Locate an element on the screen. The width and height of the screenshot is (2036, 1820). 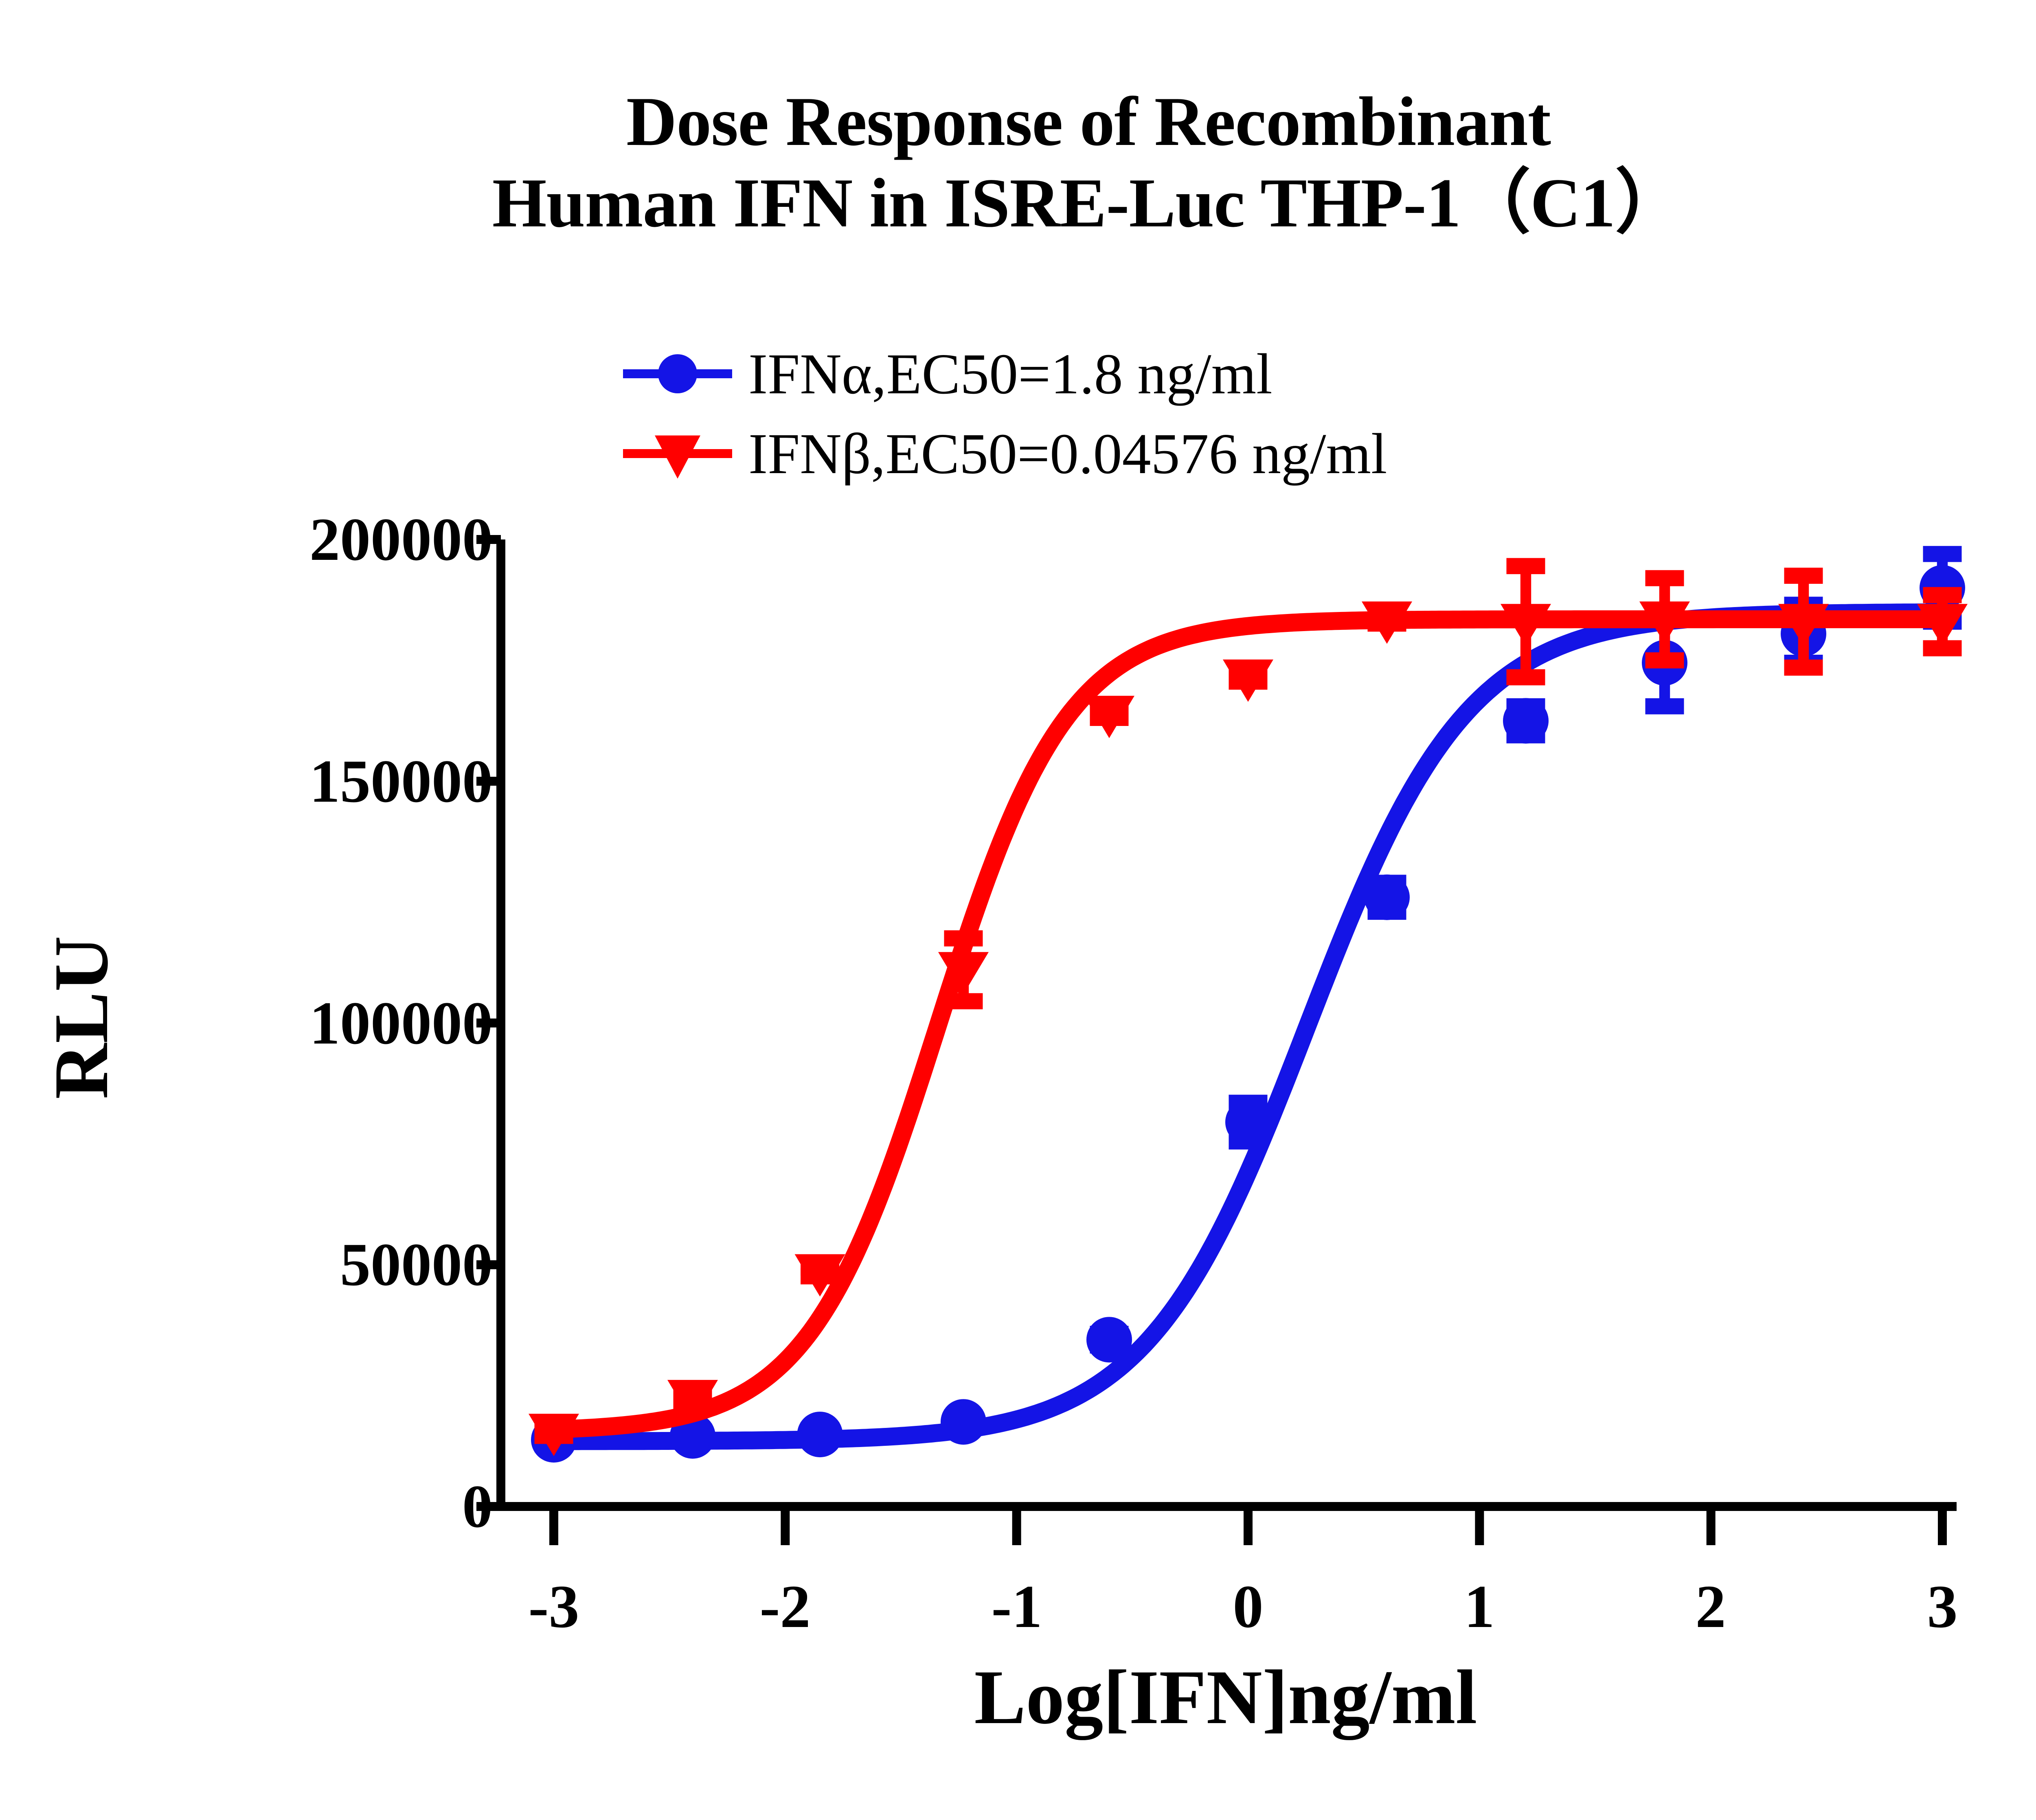
y-tick-label: 50000 is located at coordinates (416, 1264).